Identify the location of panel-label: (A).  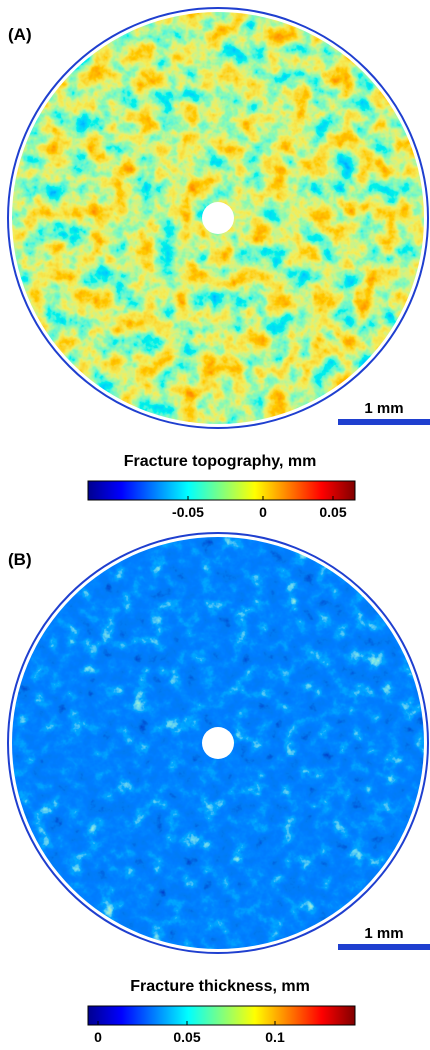
(20, 34).